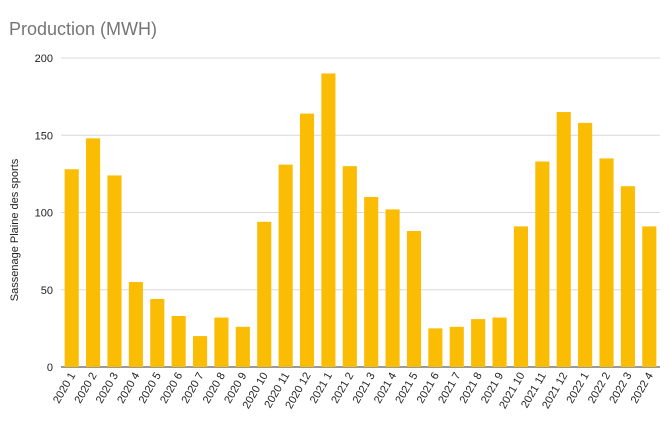 The image size is (670, 430). I want to click on y-tick-label: 50, so click(47, 291).